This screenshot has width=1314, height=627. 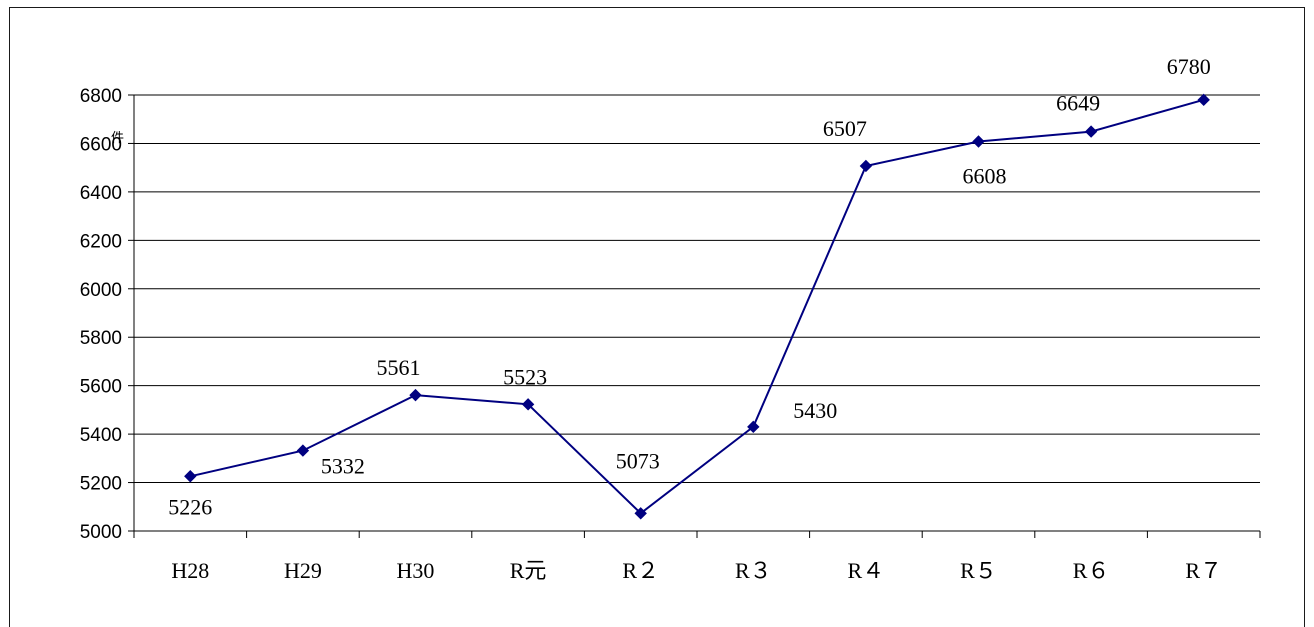 What do you see at coordinates (638, 460) in the screenshot?
I see `data-label: 5073` at bounding box center [638, 460].